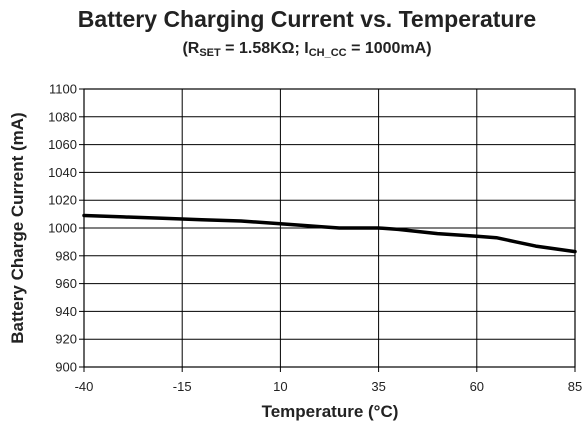 The width and height of the screenshot is (585, 432). I want to click on y-axis-ticks: 900 920 940 960 980 1000 1020 1040 1060 1080 1100, so click(66, 228).